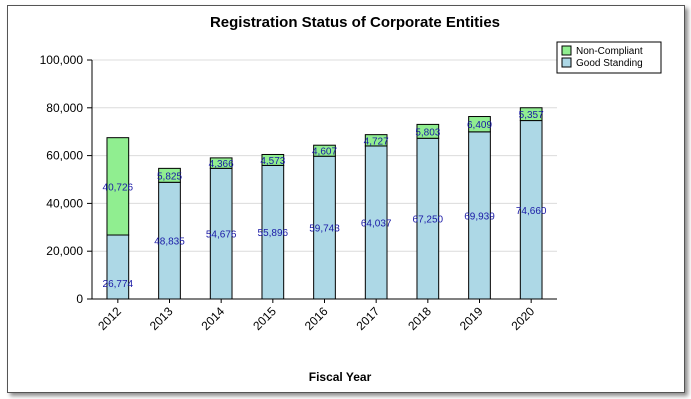 This screenshot has height=399, width=691. I want to click on data-label-non-compliant: 5,803, so click(427, 132).